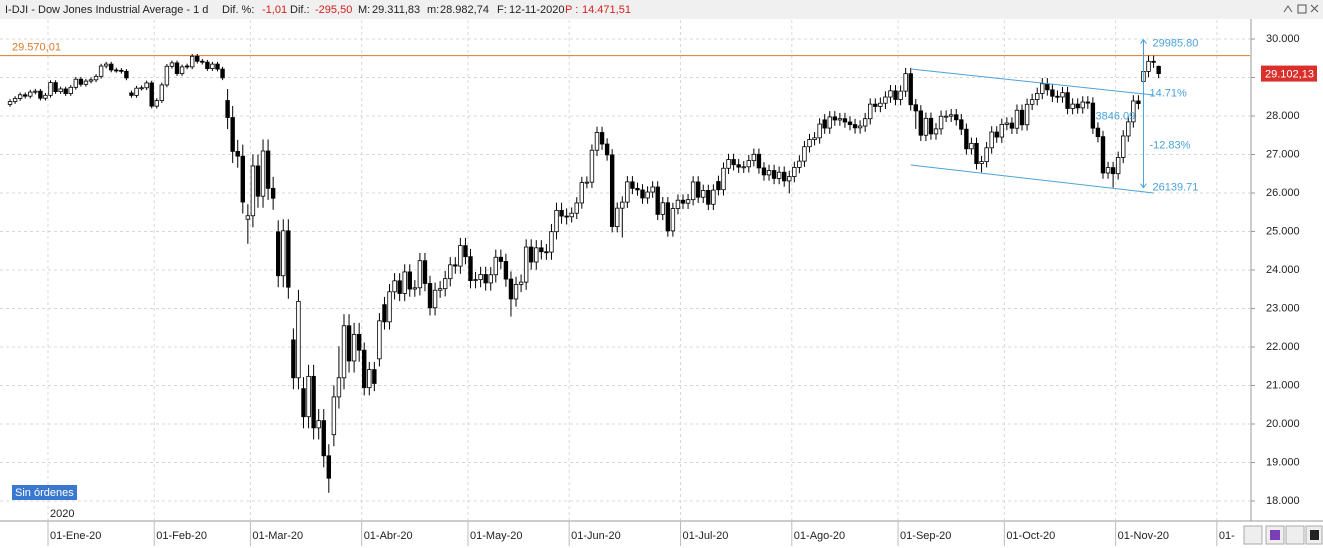 The image size is (1323, 548). I want to click on x-tick-label: 01-Abr-20, so click(388, 536).